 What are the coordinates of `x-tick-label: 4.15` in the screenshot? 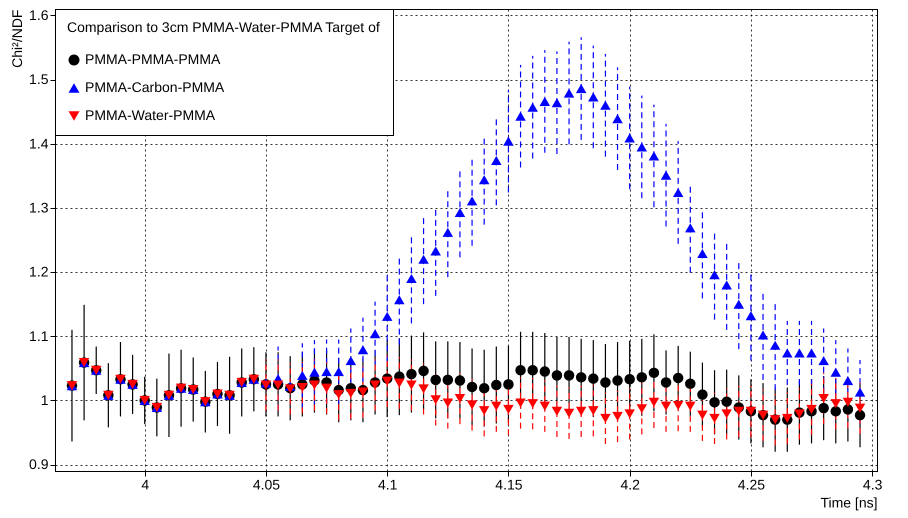 It's located at (509, 484).